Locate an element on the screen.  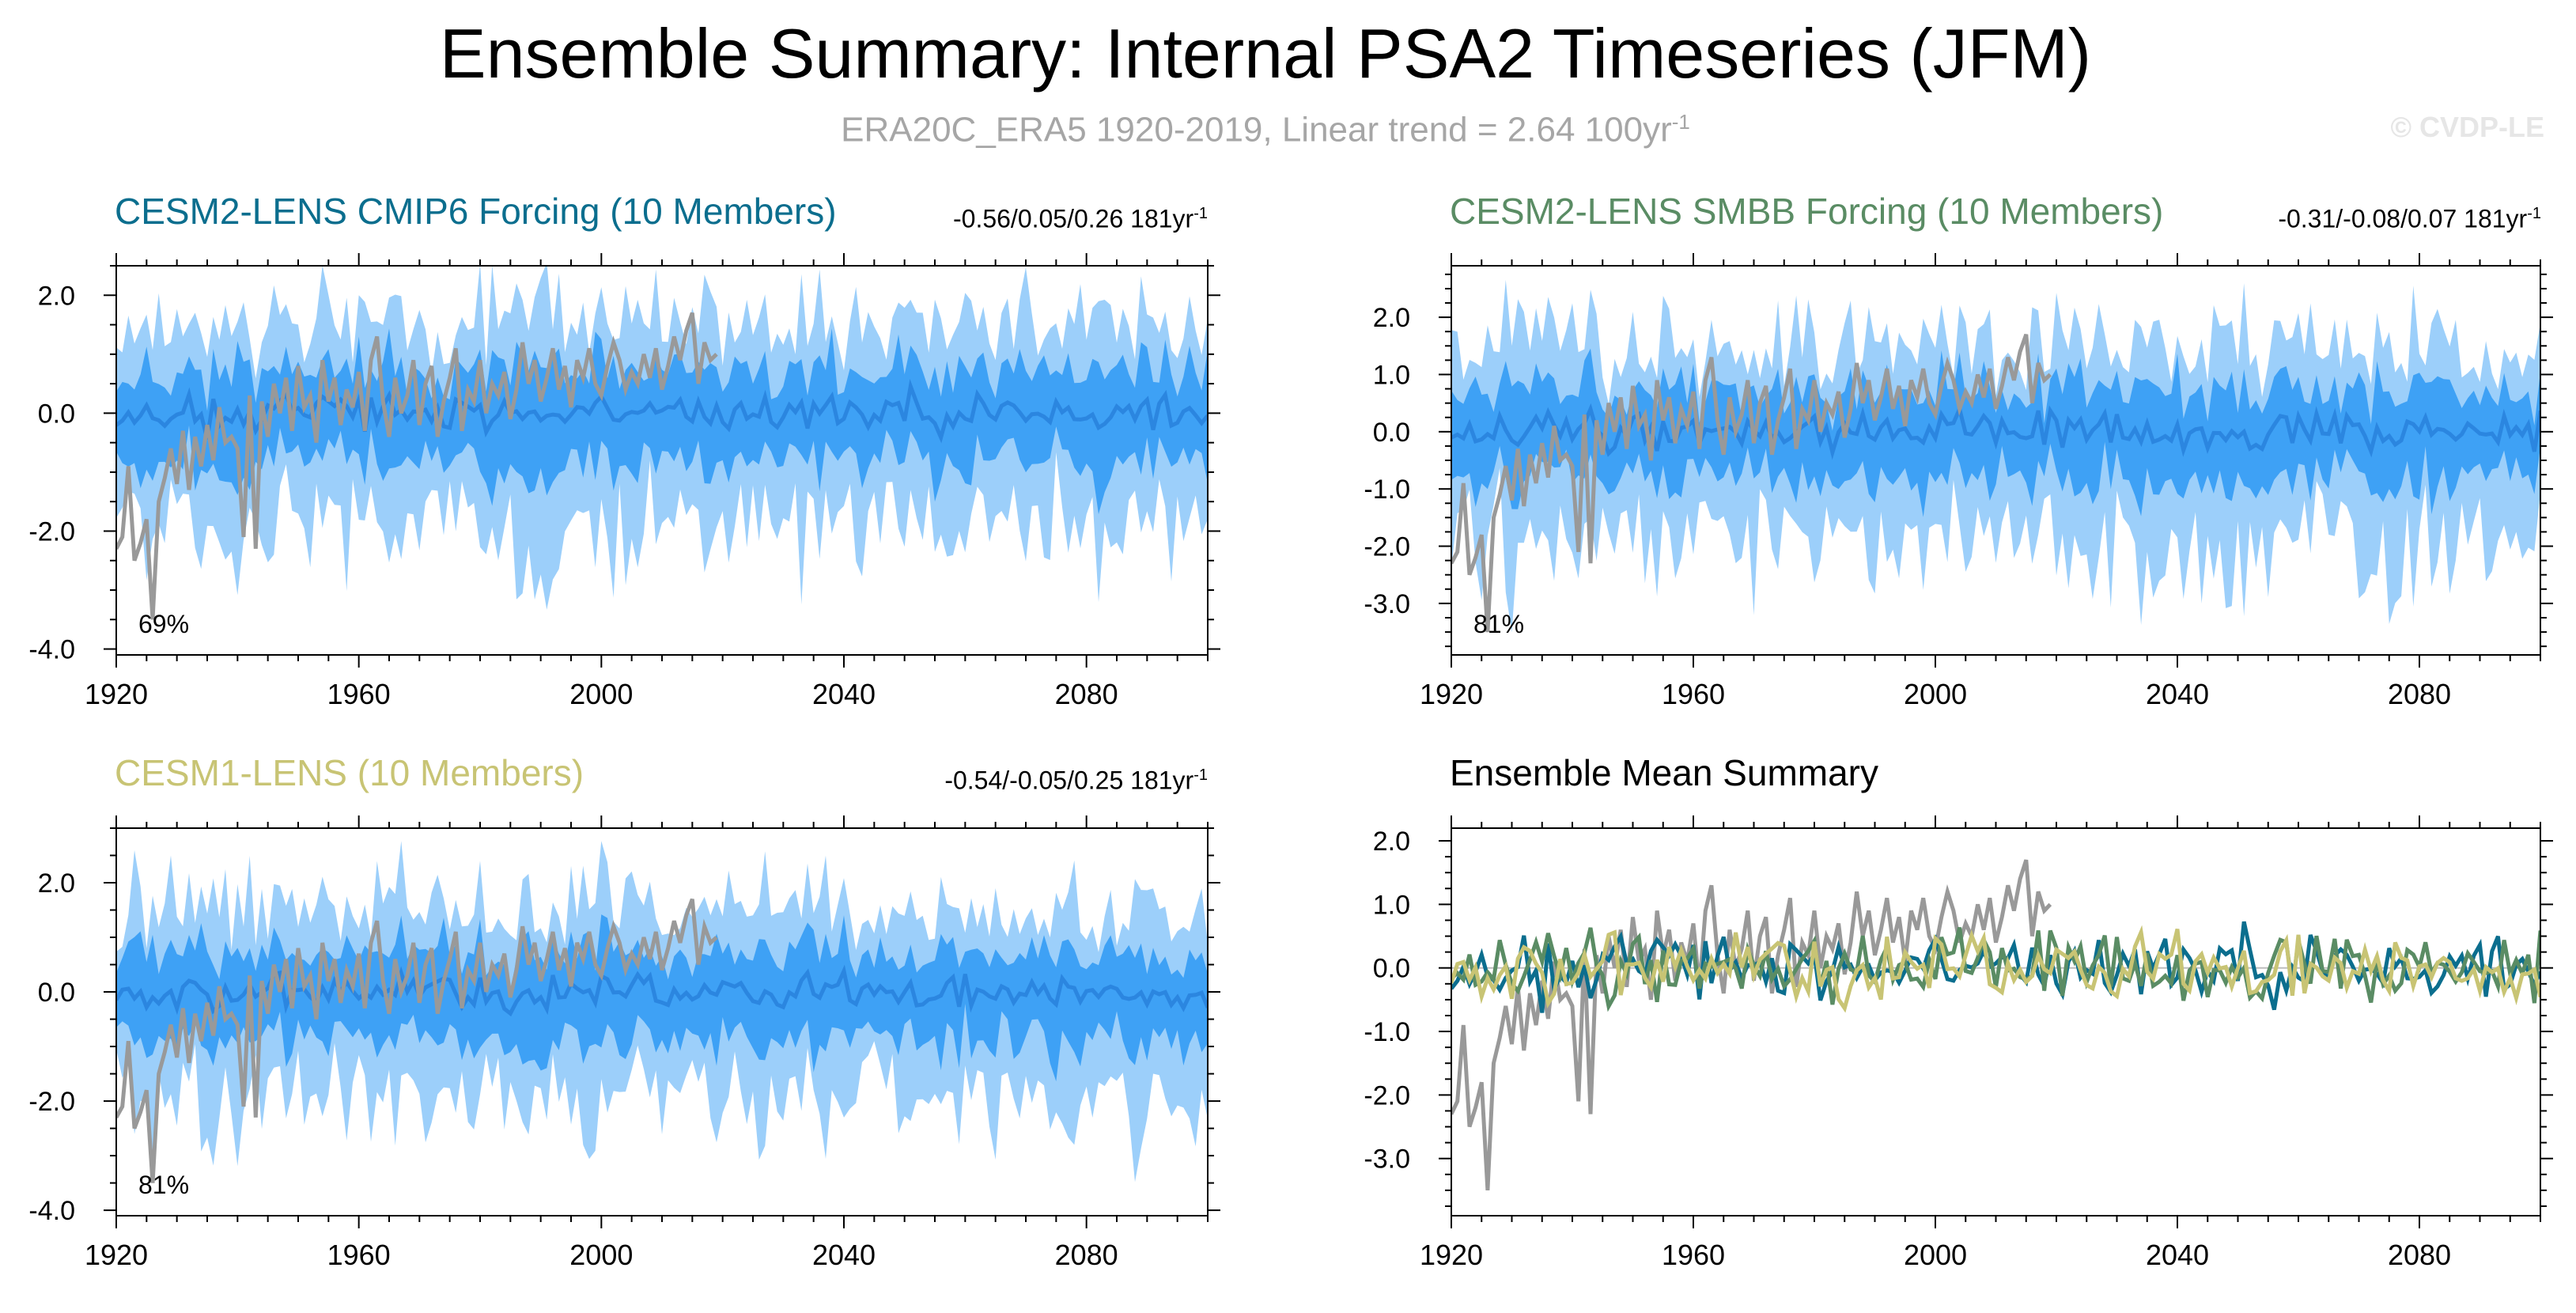
plot-frame is located at coordinates (1996, 1022).